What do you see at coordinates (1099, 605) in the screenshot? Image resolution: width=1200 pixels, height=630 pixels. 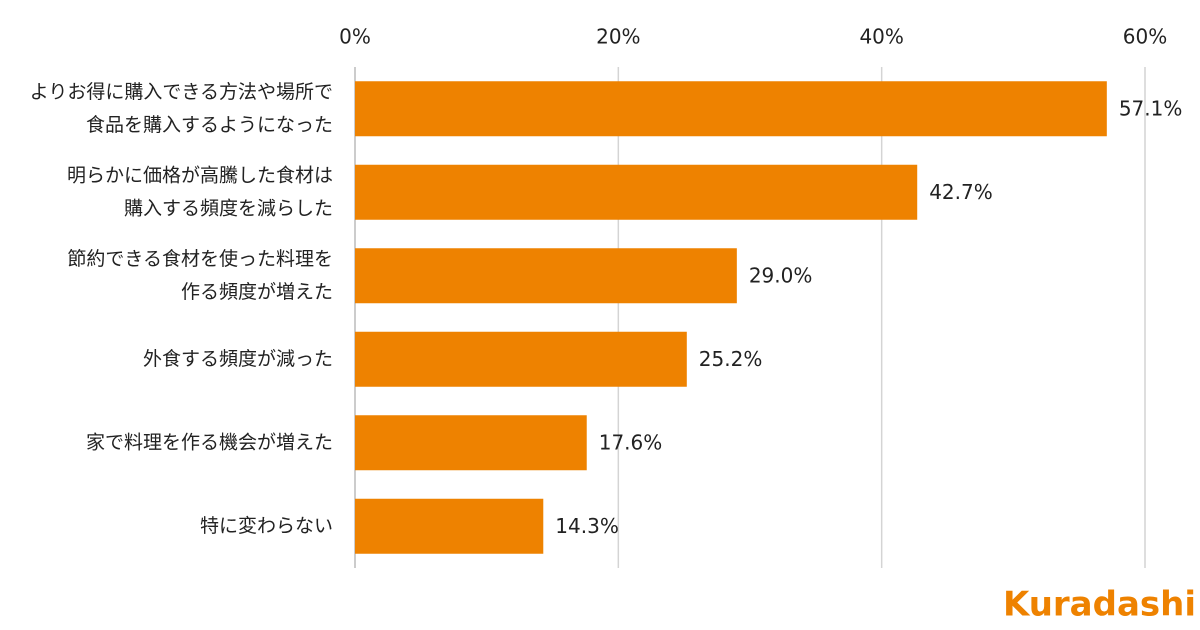 I see `logo: Kuradashi` at bounding box center [1099, 605].